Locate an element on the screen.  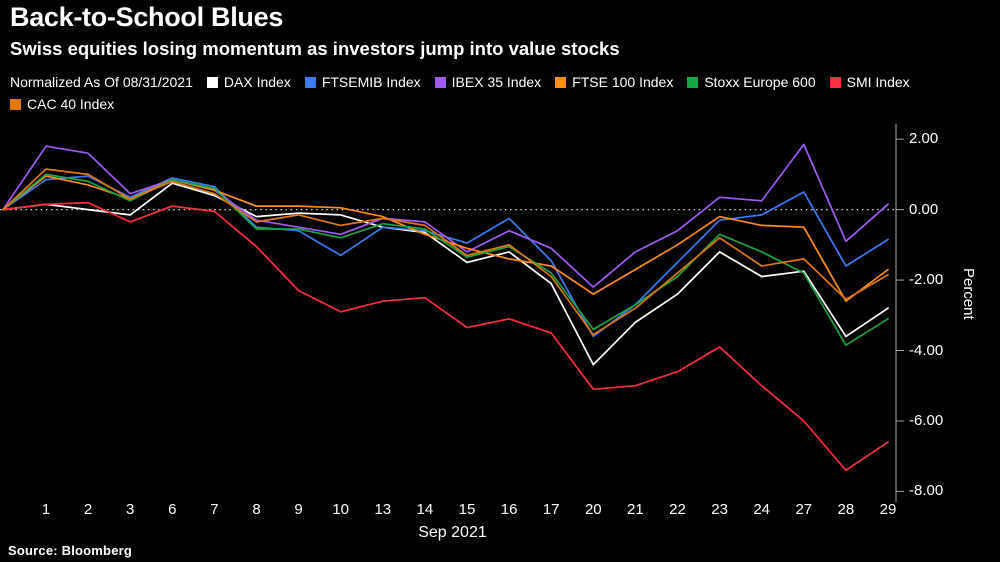
y-axis-tick-label: 0.00 is located at coordinates (924, 209).